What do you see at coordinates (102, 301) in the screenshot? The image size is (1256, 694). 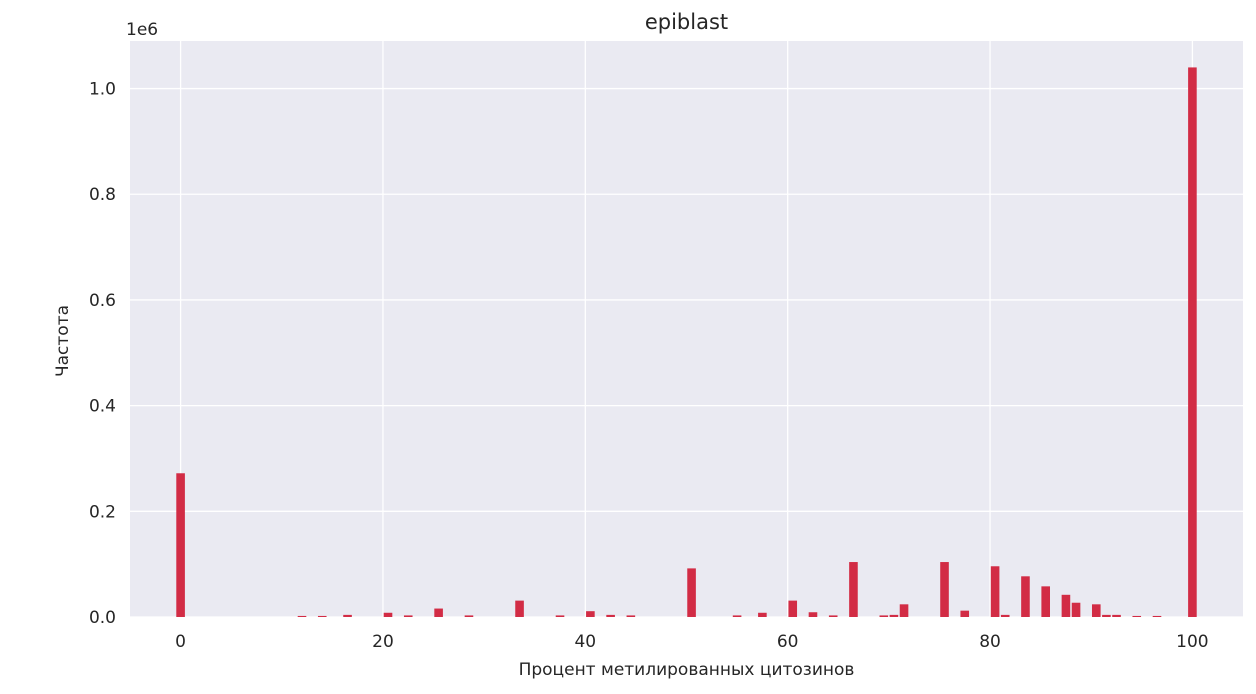 I see `y-tick-label-3: 0.6` at bounding box center [102, 301].